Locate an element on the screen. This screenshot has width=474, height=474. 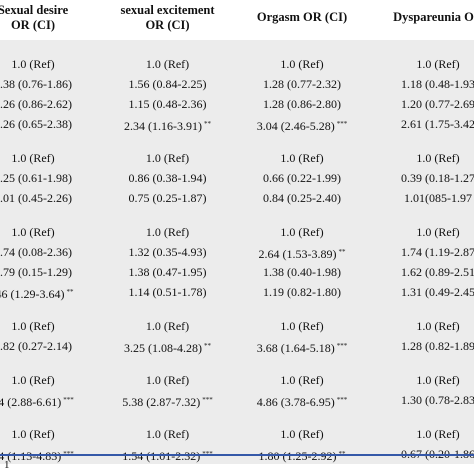
cell-value: 0.39 (0.18-1.27 is located at coordinates (437, 178).